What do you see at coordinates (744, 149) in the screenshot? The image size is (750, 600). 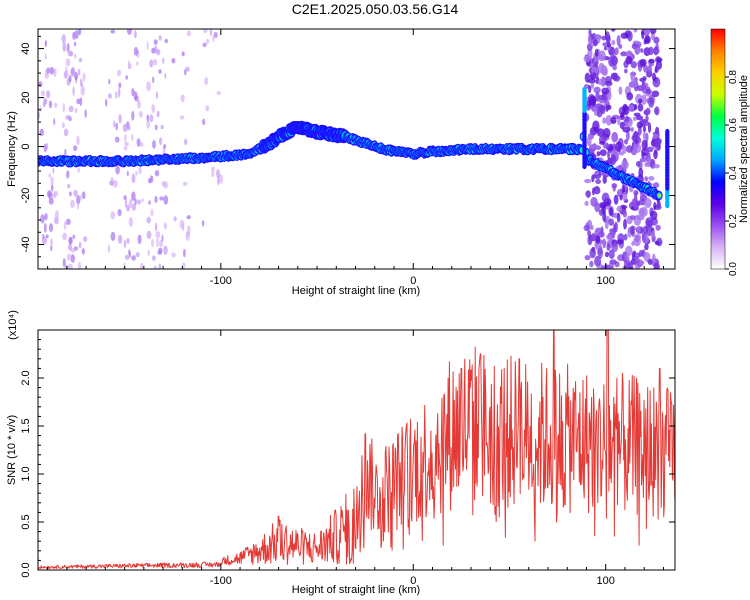 I see `colorbar-label: Normalized spectral amplitude` at bounding box center [744, 149].